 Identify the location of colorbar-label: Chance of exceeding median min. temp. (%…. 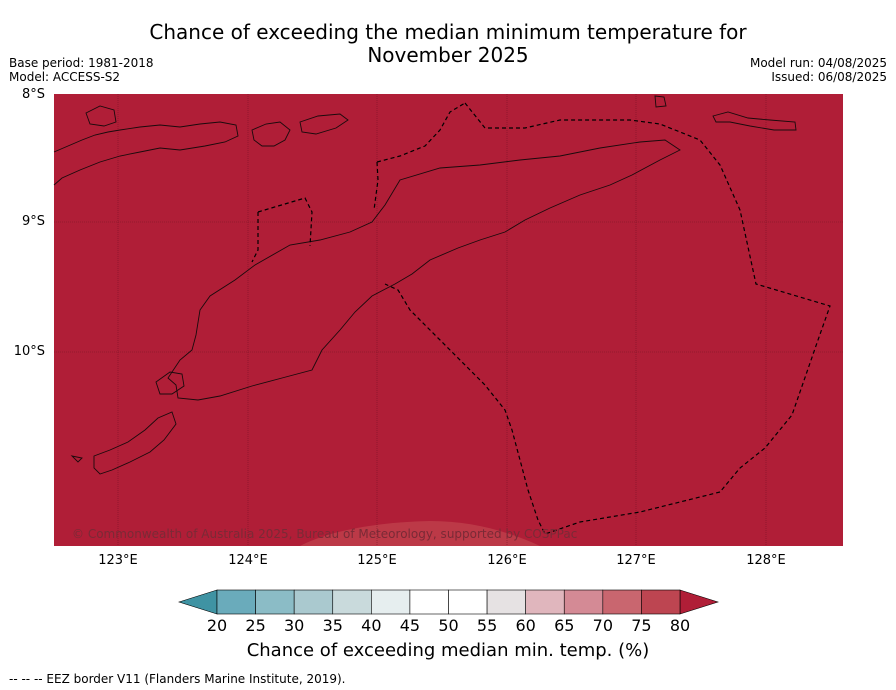
(448, 650).